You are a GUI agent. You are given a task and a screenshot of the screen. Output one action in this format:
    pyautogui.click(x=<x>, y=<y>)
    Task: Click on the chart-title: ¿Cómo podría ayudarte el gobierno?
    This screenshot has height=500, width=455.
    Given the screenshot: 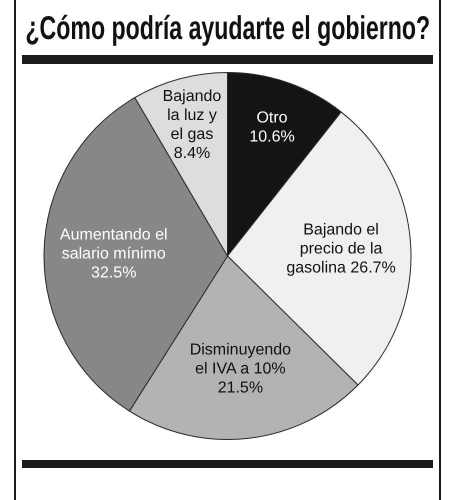 What is the action you would take?
    pyautogui.click(x=227, y=28)
    